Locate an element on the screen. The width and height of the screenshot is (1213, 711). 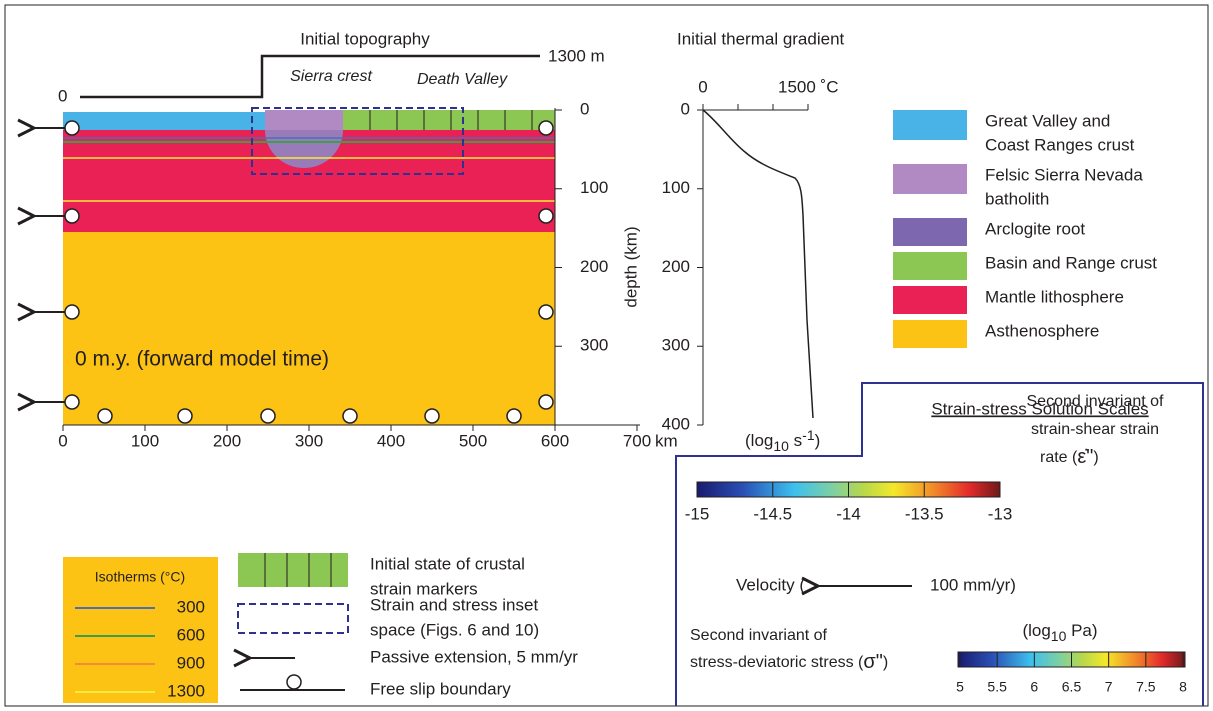
unit-part: Pa) is located at coordinates (1081, 630).